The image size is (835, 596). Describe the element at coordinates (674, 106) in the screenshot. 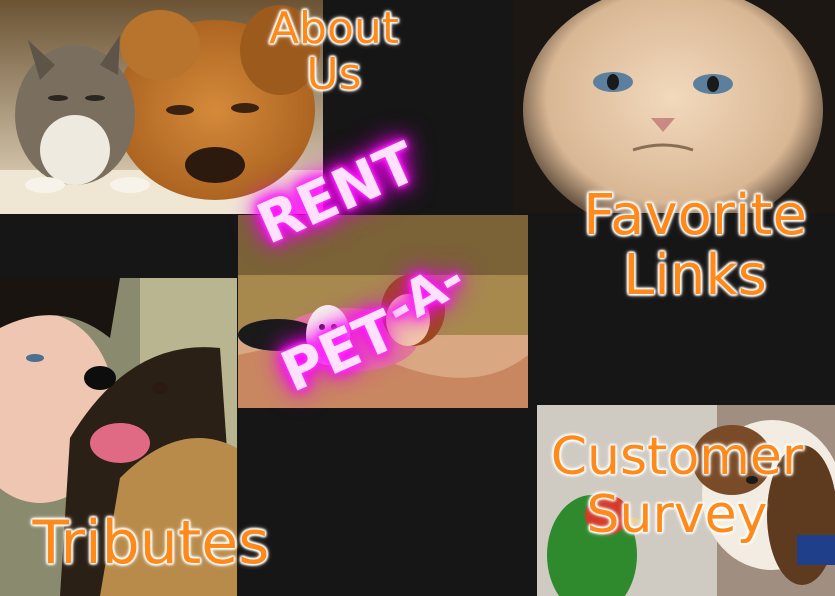

I see `grumpy-cat-photo` at that location.